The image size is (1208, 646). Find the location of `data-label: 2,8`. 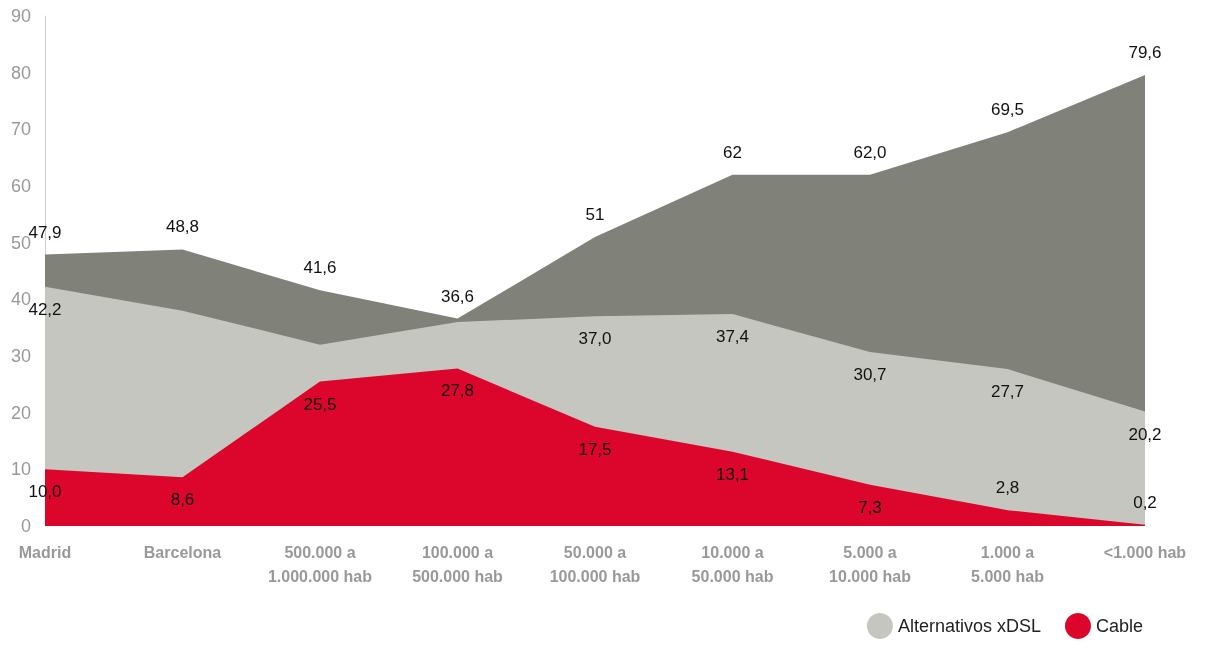

data-label: 2,8 is located at coordinates (1007, 488).